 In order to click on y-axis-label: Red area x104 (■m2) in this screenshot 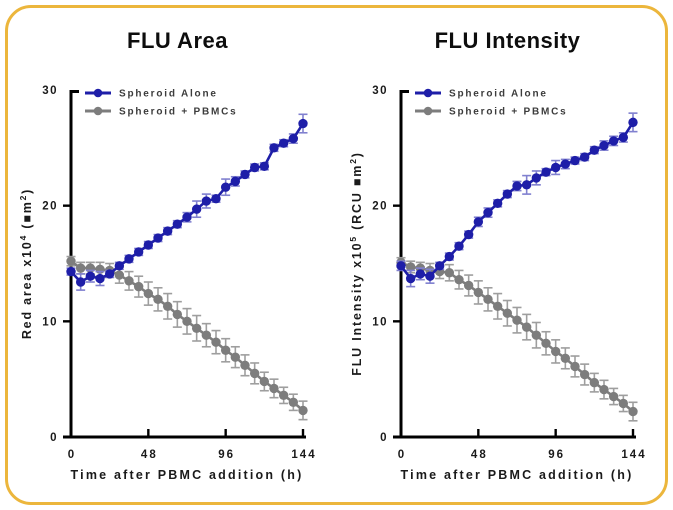, I will do `click(26, 263)`.